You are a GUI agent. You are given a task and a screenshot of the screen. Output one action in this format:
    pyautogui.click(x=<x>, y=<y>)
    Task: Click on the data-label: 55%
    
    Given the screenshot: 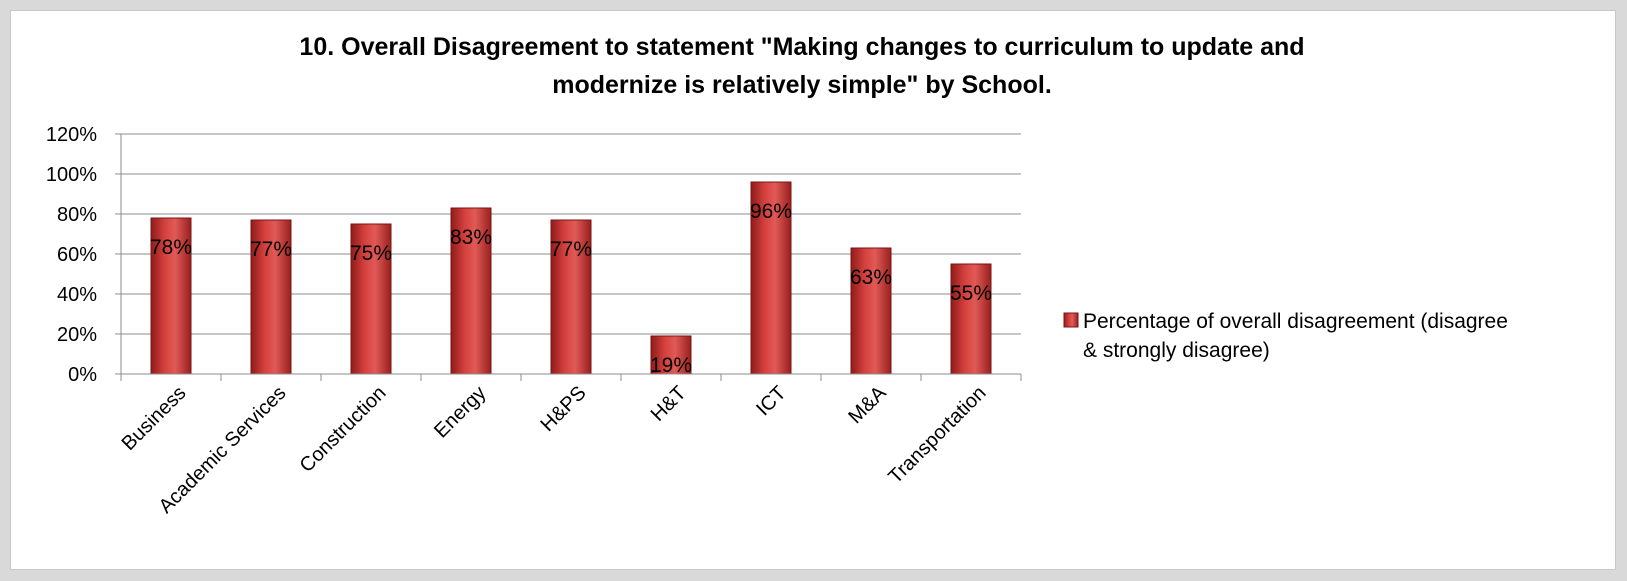 What is the action you would take?
    pyautogui.click(x=971, y=293)
    